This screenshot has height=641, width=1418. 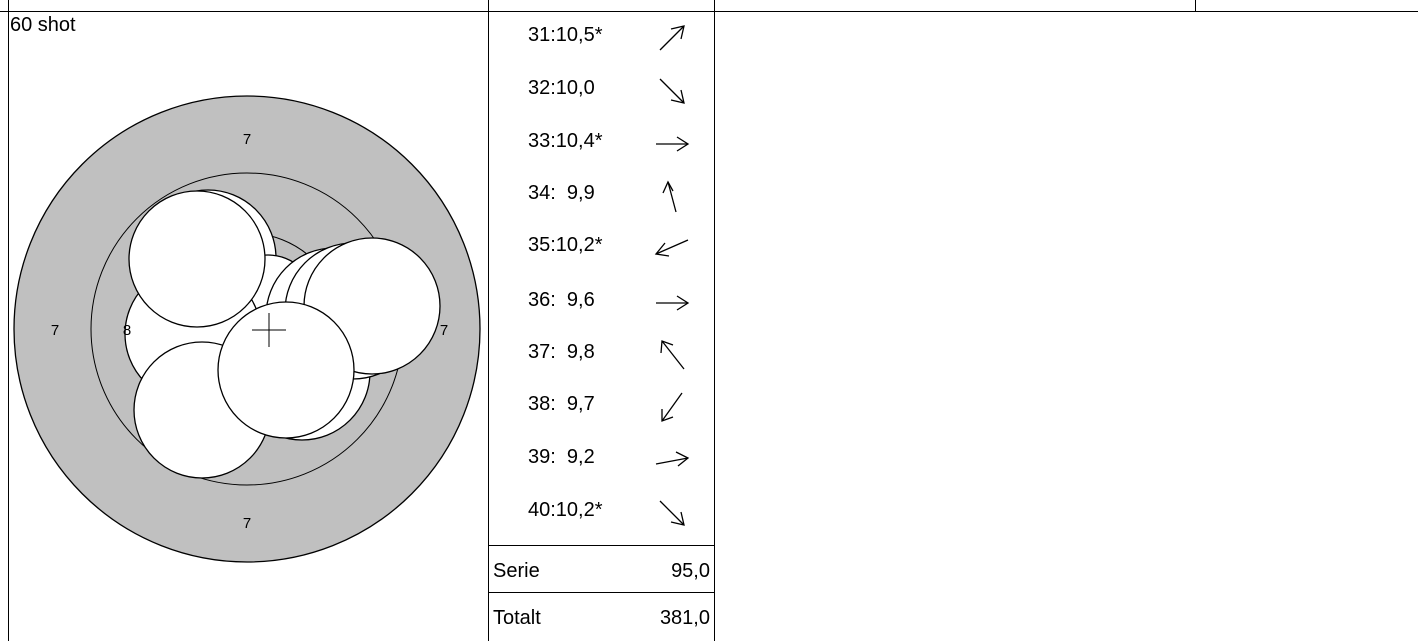 What do you see at coordinates (601, 302) in the screenshot?
I see `shot-row: 36: 9,6` at bounding box center [601, 302].